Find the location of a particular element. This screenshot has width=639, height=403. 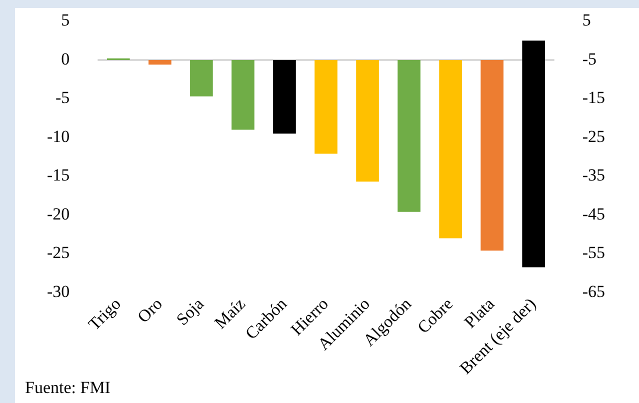

x-tick-label: Soja is located at coordinates (190, 312).